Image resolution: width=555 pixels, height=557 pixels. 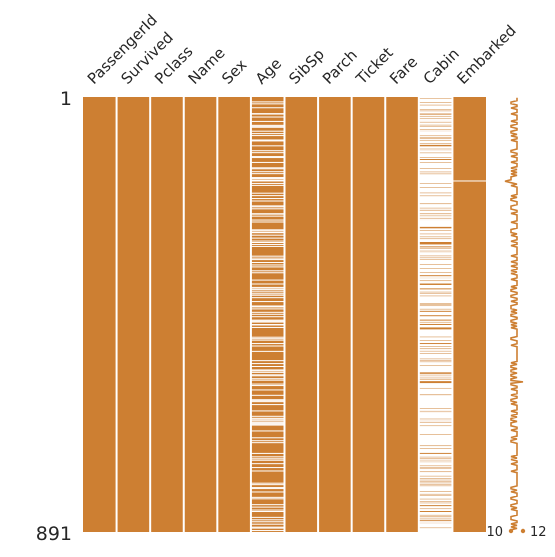 I want to click on column-bar-pclass, so click(x=167, y=314).